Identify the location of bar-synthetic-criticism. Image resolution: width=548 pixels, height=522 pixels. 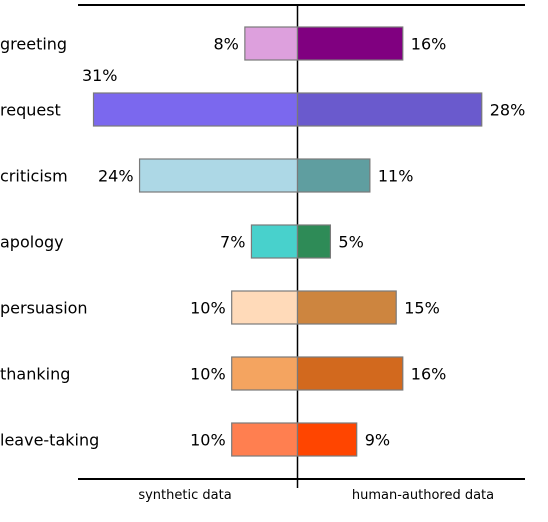
(218, 175).